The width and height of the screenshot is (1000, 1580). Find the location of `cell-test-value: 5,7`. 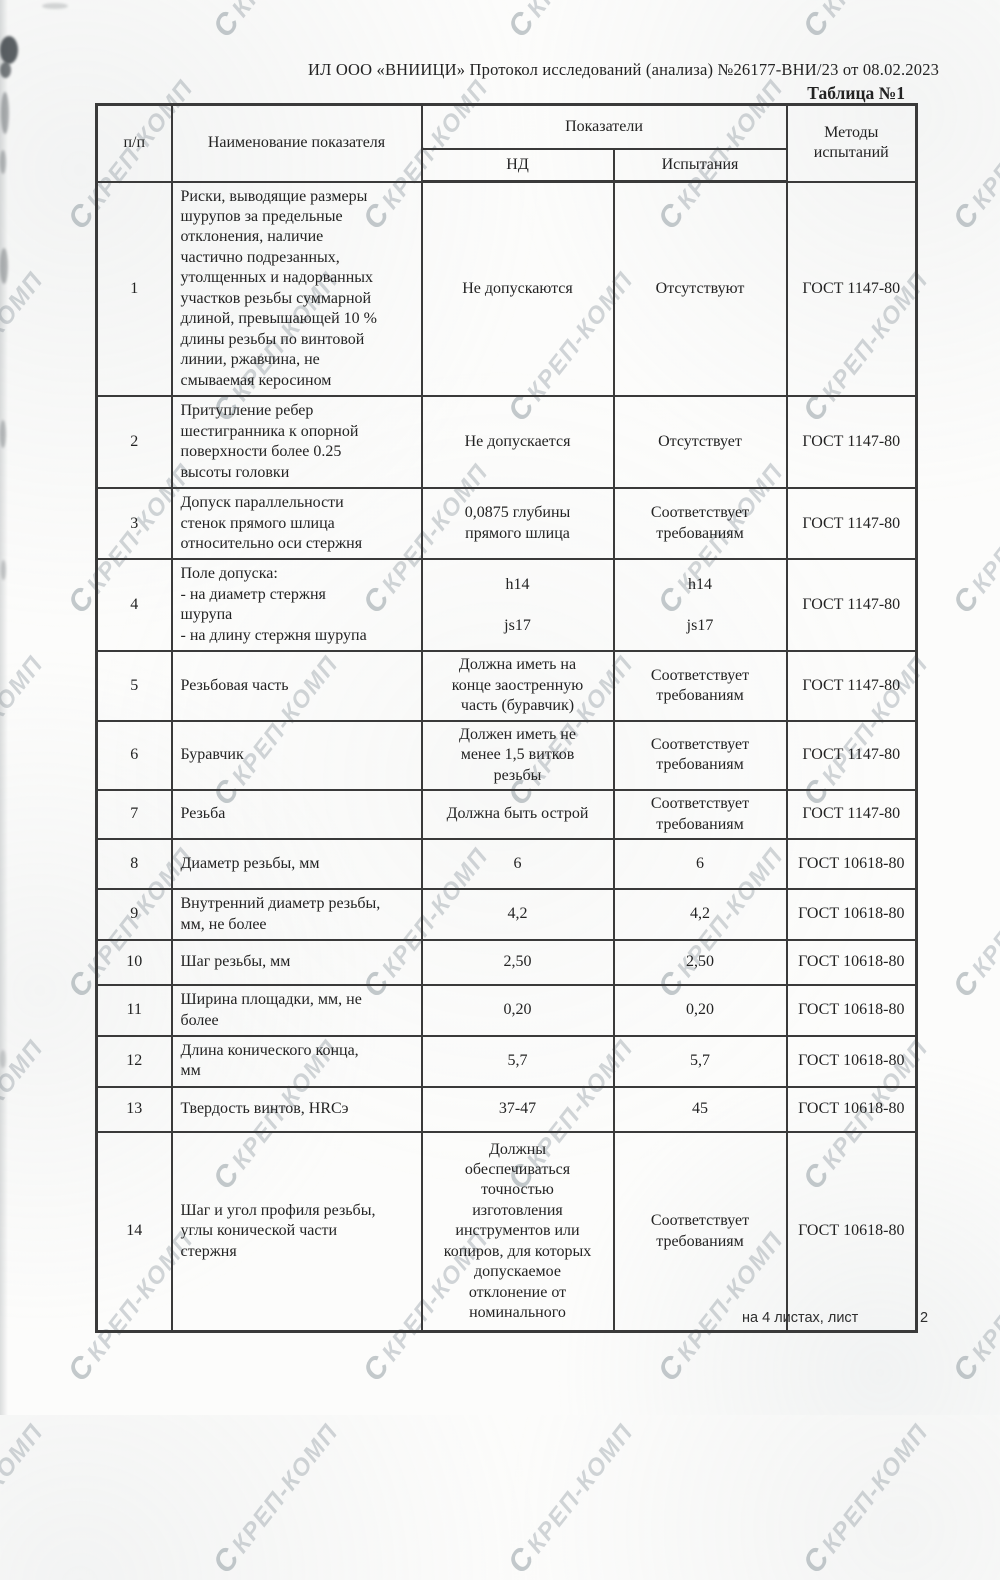

cell-test-value: 5,7 is located at coordinates (700, 1061).